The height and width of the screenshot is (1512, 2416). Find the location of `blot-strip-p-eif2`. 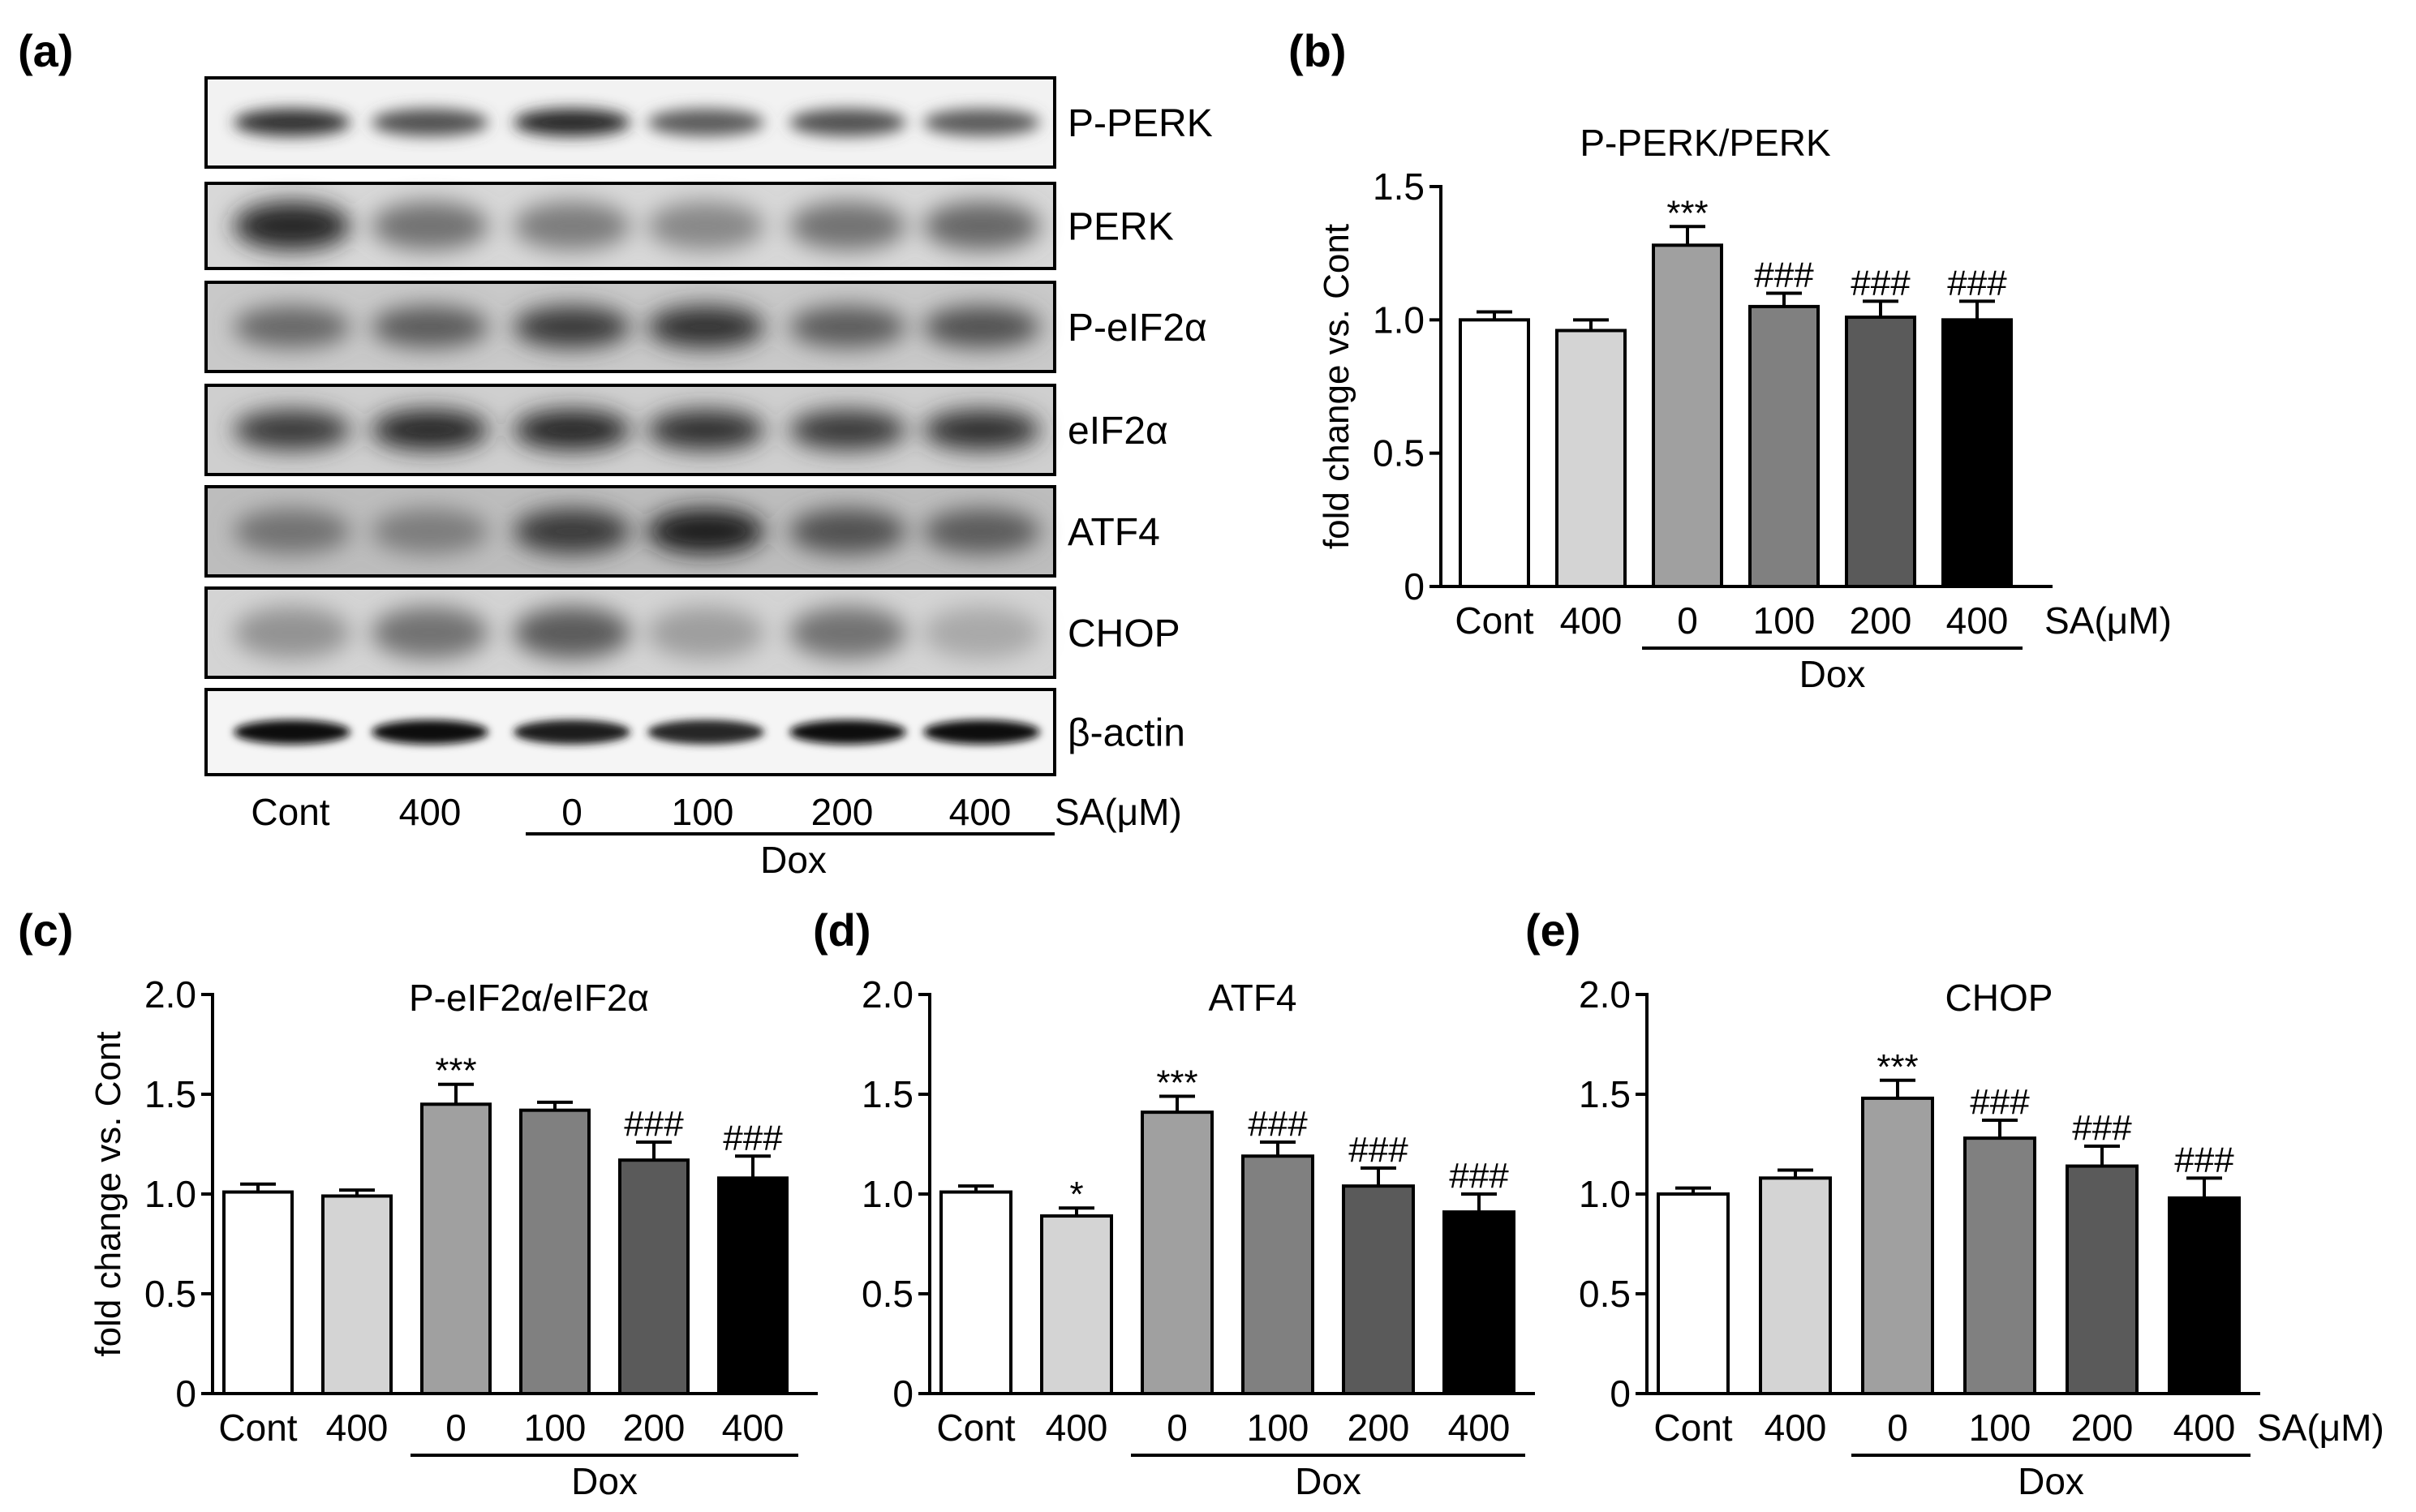

blot-strip-p-eif2 is located at coordinates (630, 327).